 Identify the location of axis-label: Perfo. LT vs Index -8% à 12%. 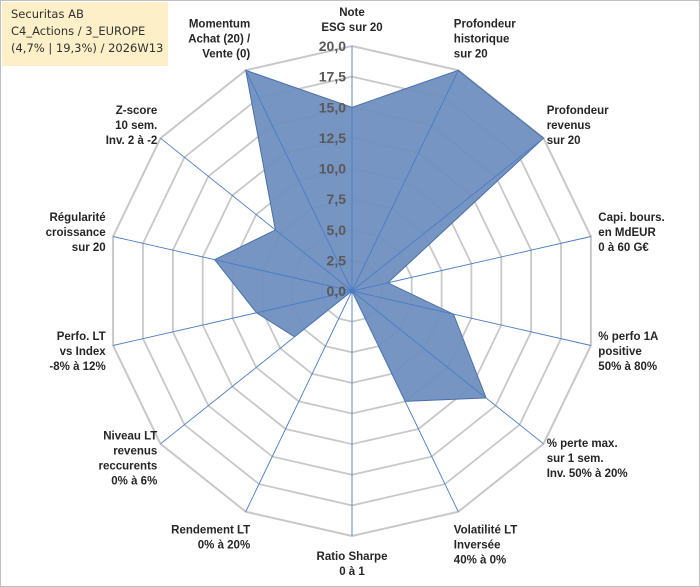
(77, 352).